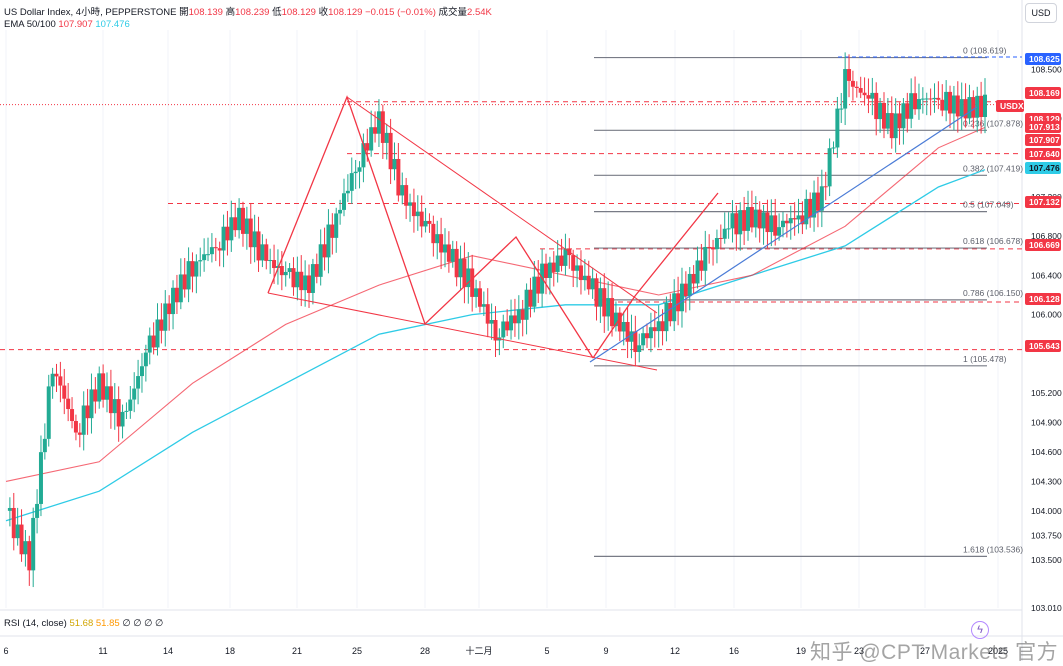 Image resolution: width=1063 pixels, height=666 pixels. I want to click on time-axis-label-7: 十二月, so click(478, 650).